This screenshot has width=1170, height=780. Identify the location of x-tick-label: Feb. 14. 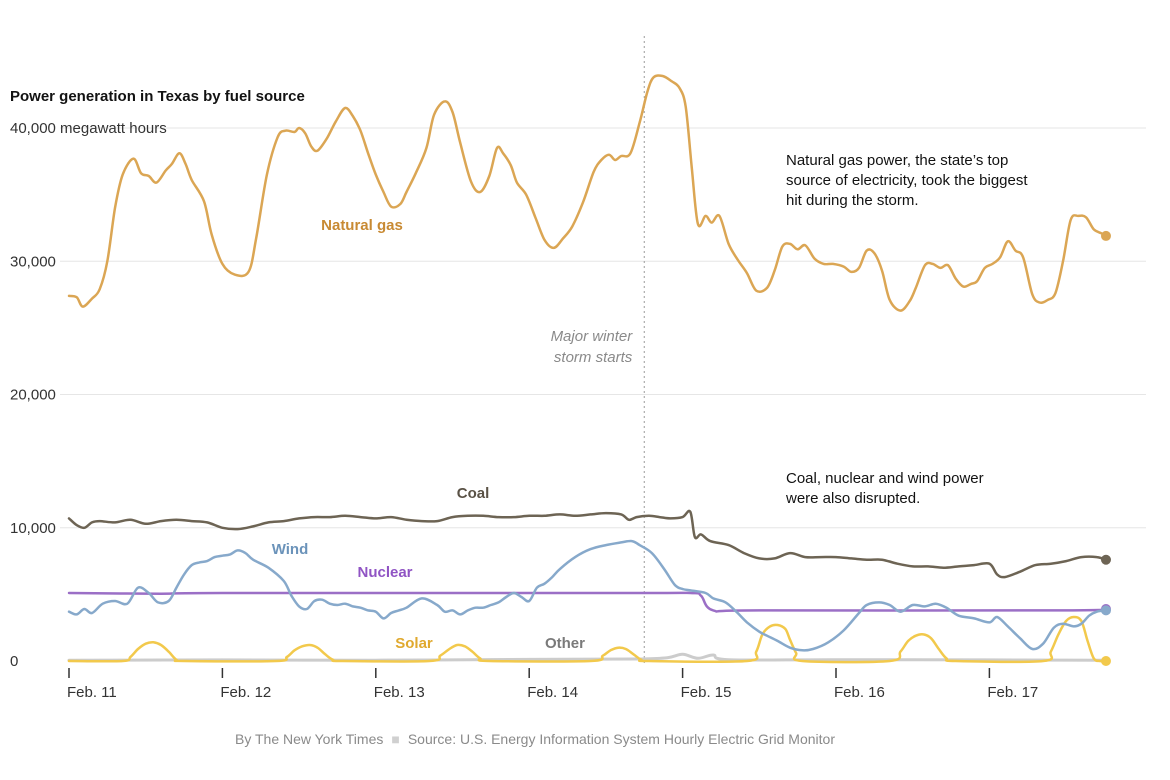
(552, 692).